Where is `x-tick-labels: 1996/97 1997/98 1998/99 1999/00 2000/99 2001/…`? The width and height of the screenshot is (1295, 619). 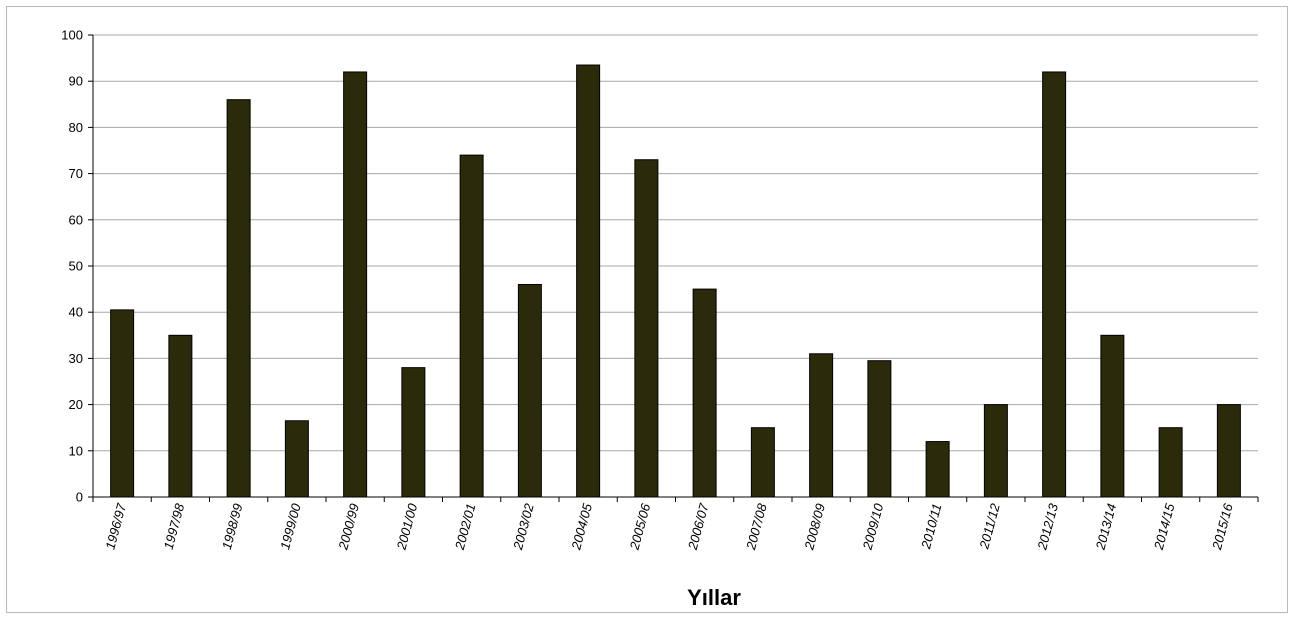 x-tick-labels: 1996/97 1997/98 1998/99 1999/00 2000/99 2001/… is located at coordinates (675, 524).